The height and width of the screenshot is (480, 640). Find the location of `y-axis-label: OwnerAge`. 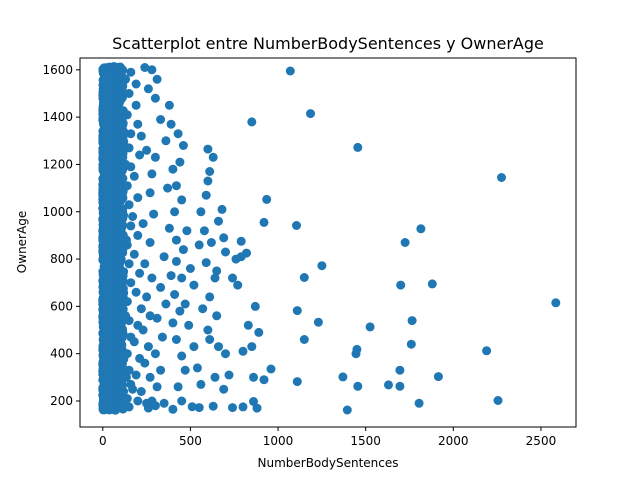

y-axis-label: OwnerAge is located at coordinates (22, 242).